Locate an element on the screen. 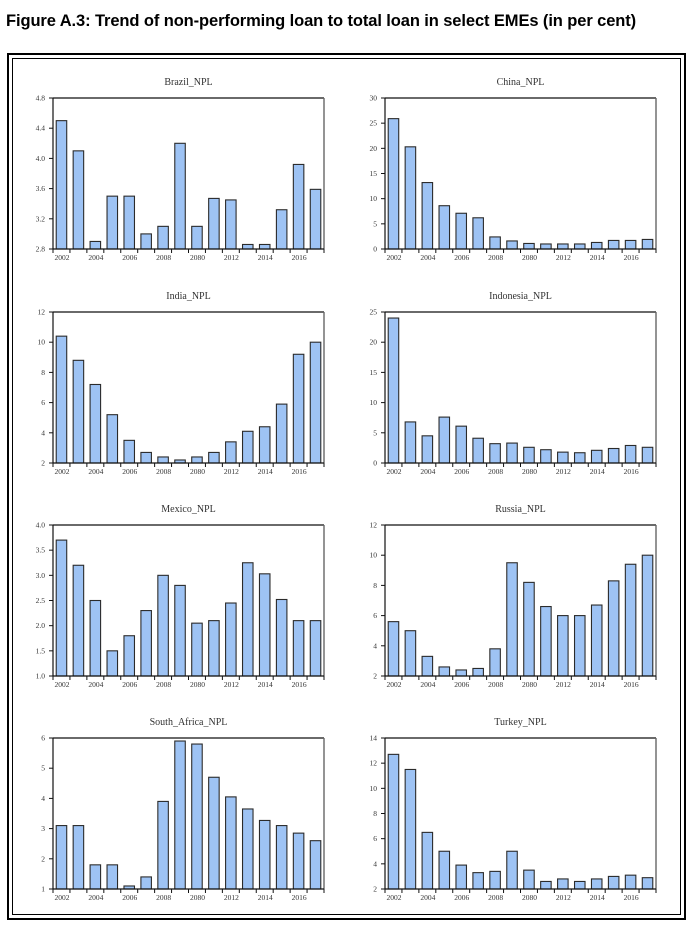  y-tick-label: 15 is located at coordinates (374, 173).